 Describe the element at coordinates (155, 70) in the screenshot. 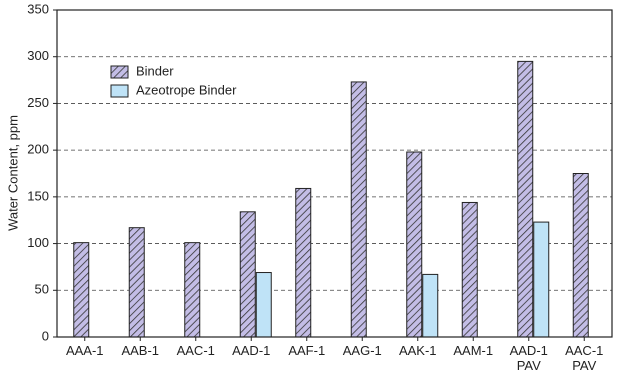

I see `legend-label: Binder` at that location.